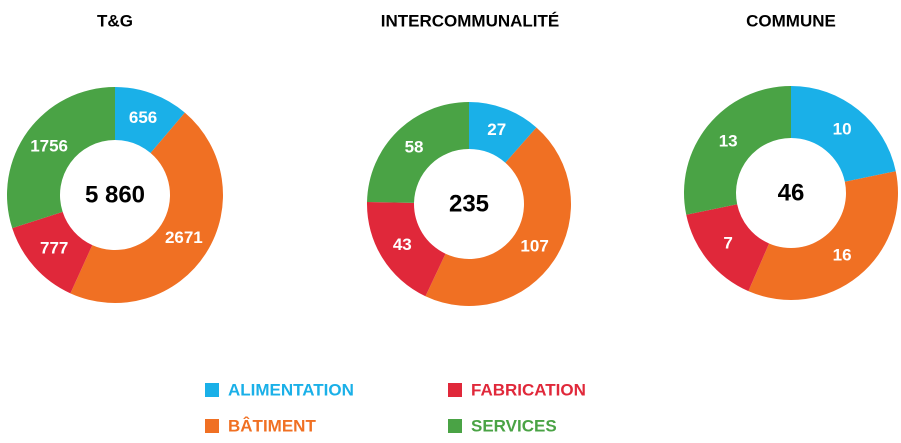  Describe the element at coordinates (534, 246) in the screenshot. I see `value-label: 107` at that location.